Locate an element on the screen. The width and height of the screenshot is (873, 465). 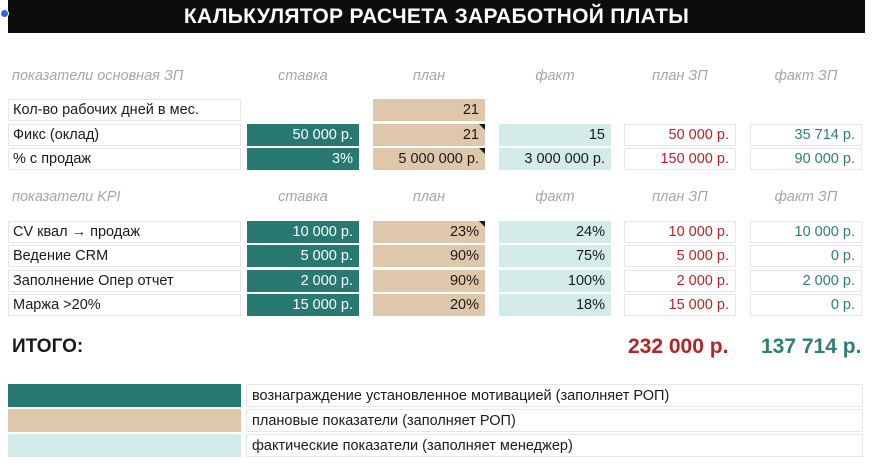
rate-cell: 15 000 р. is located at coordinates (303, 305).